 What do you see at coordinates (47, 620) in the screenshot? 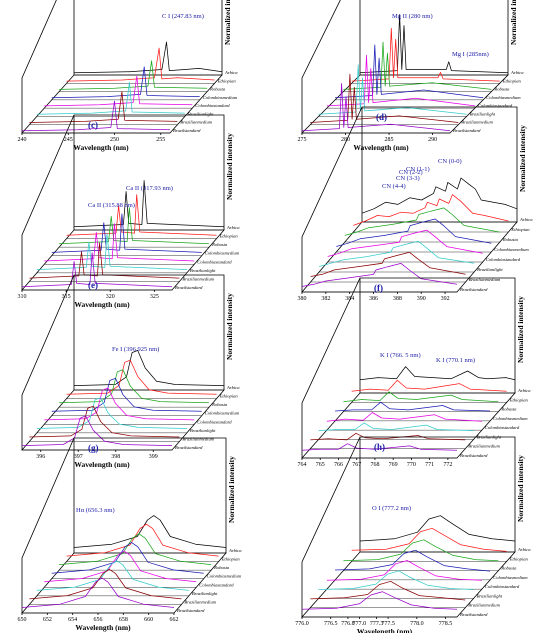
I see `x-tick-label: 652` at bounding box center [47, 620].